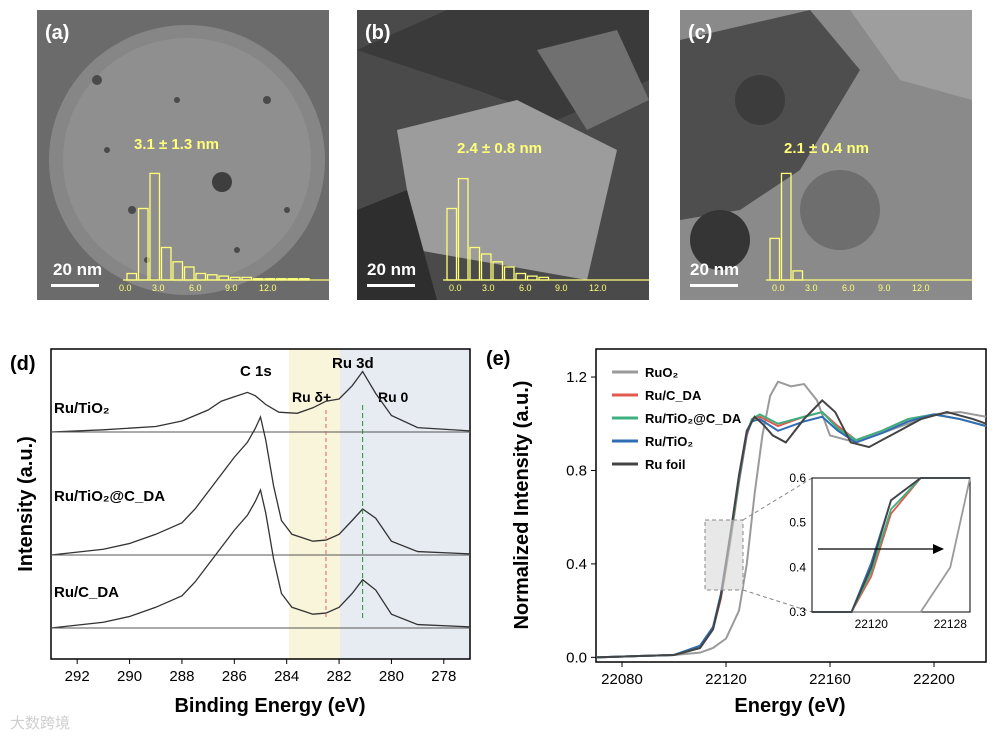 The width and height of the screenshot is (999, 737). What do you see at coordinates (260, 499) in the screenshot?
I see `xps-spectra` at bounding box center [260, 499].